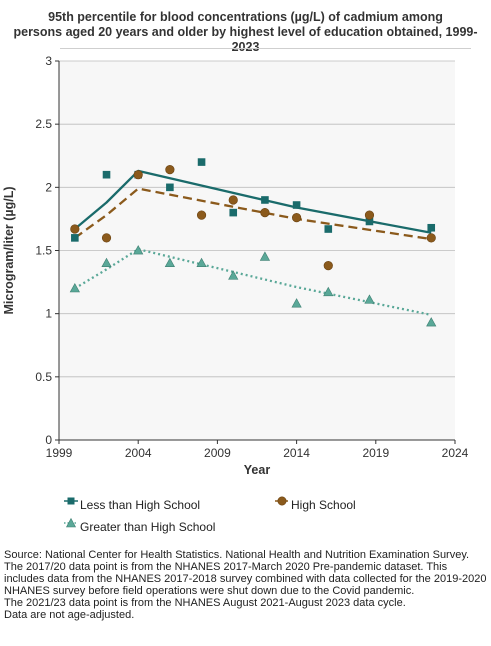  I want to click on x-tick-label: 2004, so click(138, 453).